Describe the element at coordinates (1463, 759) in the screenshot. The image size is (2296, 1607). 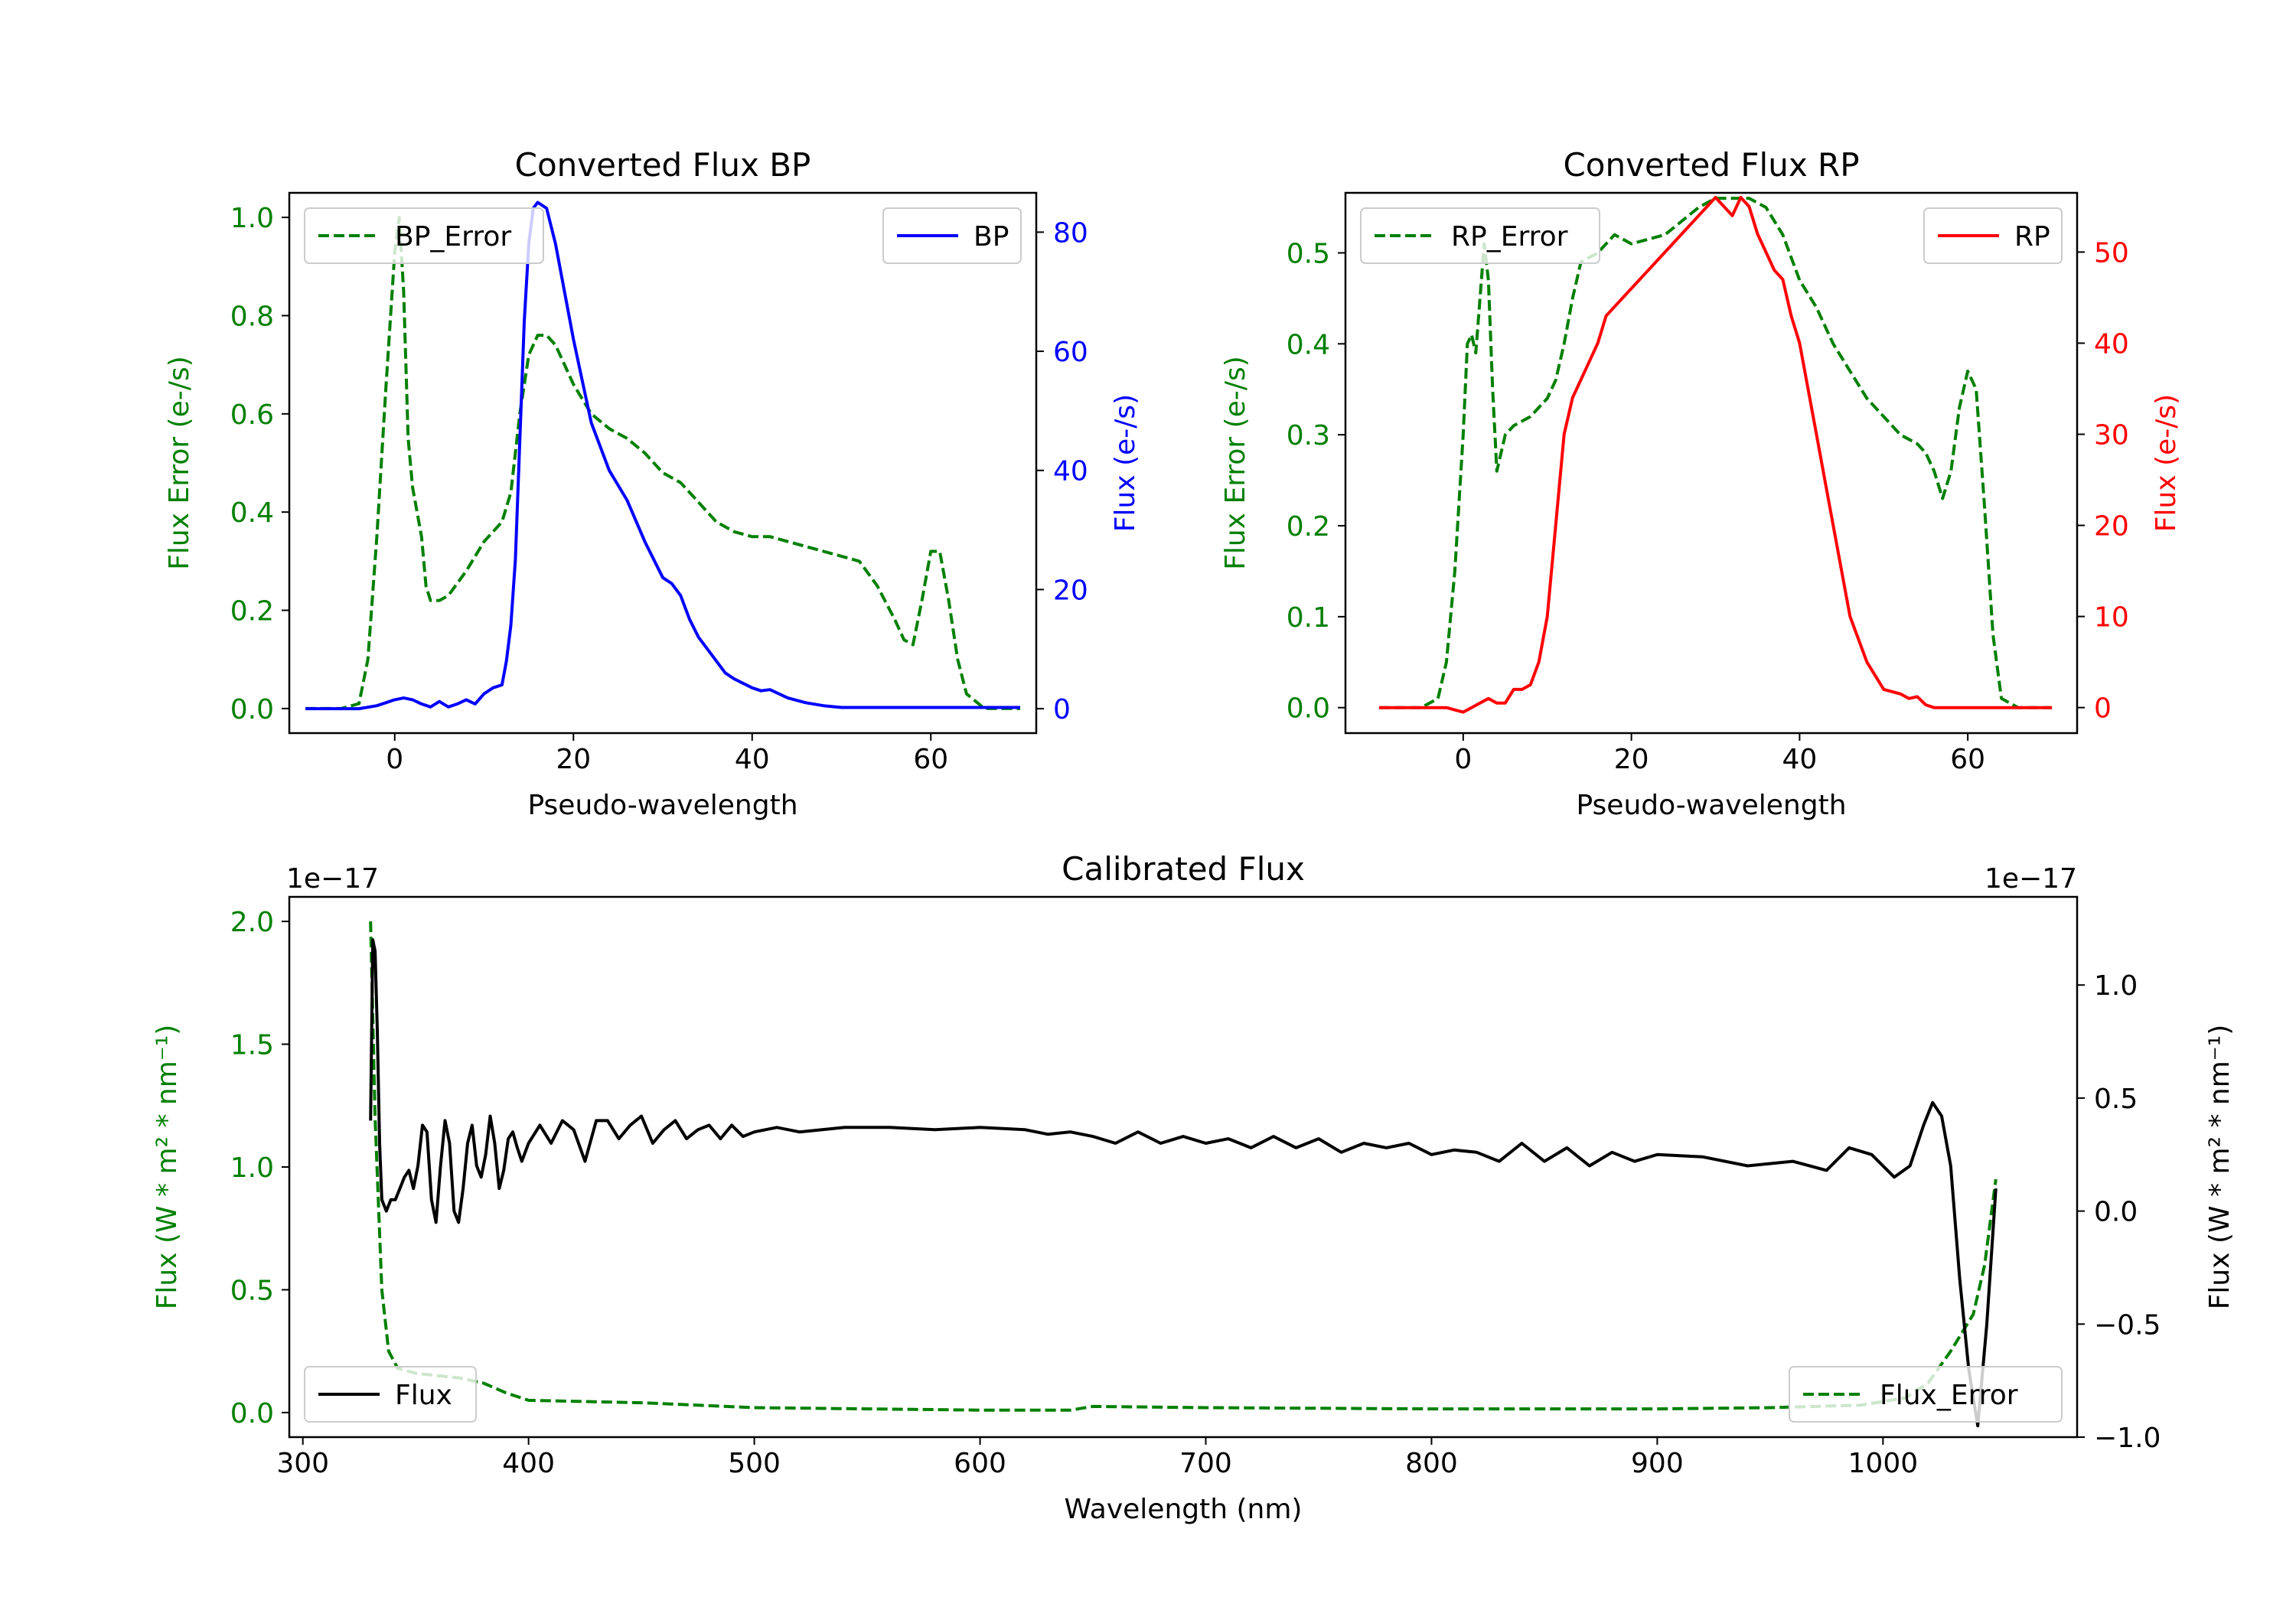
I see `rp-xtick-label: 0` at that location.